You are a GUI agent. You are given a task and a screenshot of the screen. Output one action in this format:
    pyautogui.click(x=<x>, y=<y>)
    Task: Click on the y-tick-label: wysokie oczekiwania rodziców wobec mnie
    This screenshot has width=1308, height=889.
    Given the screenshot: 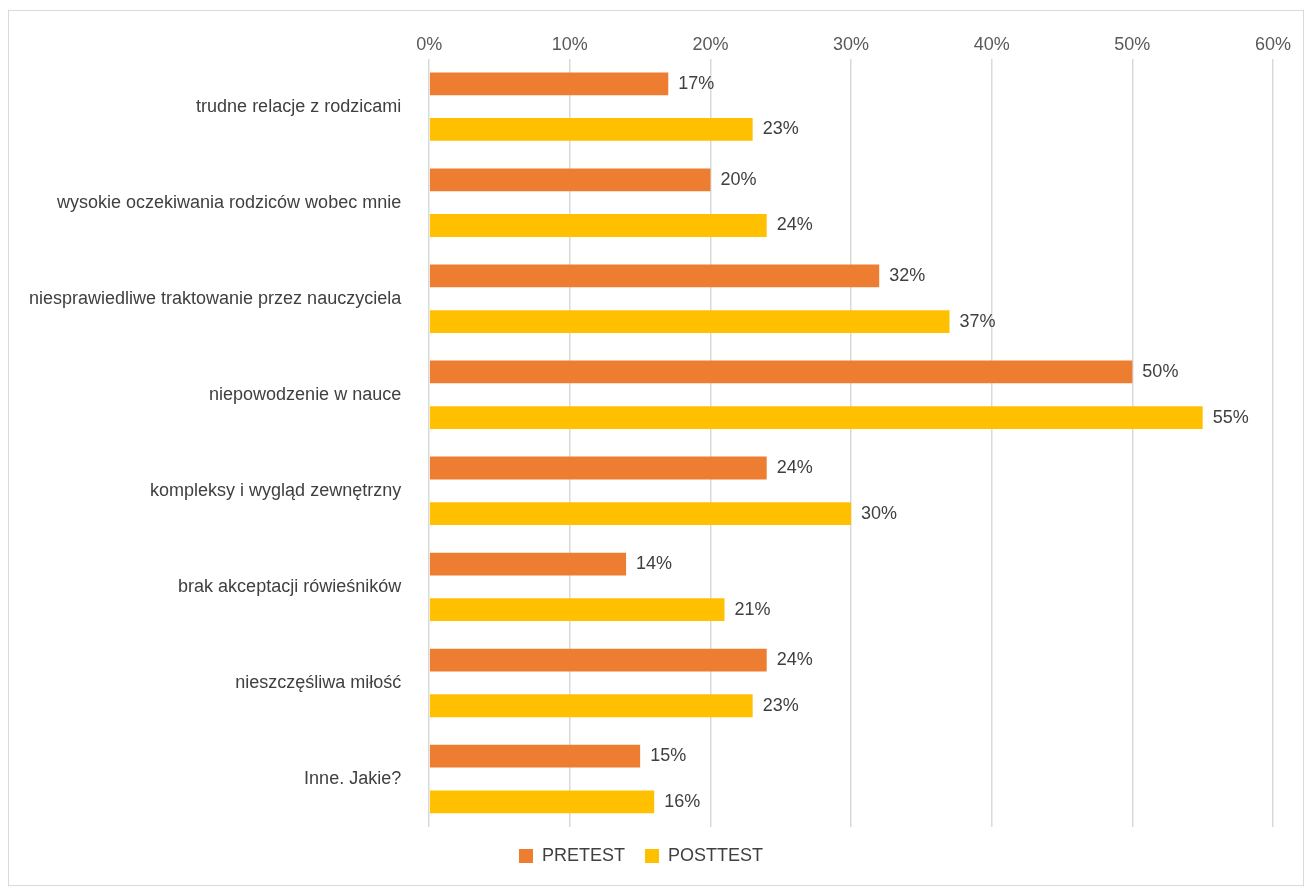 What is the action you would take?
    pyautogui.click(x=229, y=201)
    